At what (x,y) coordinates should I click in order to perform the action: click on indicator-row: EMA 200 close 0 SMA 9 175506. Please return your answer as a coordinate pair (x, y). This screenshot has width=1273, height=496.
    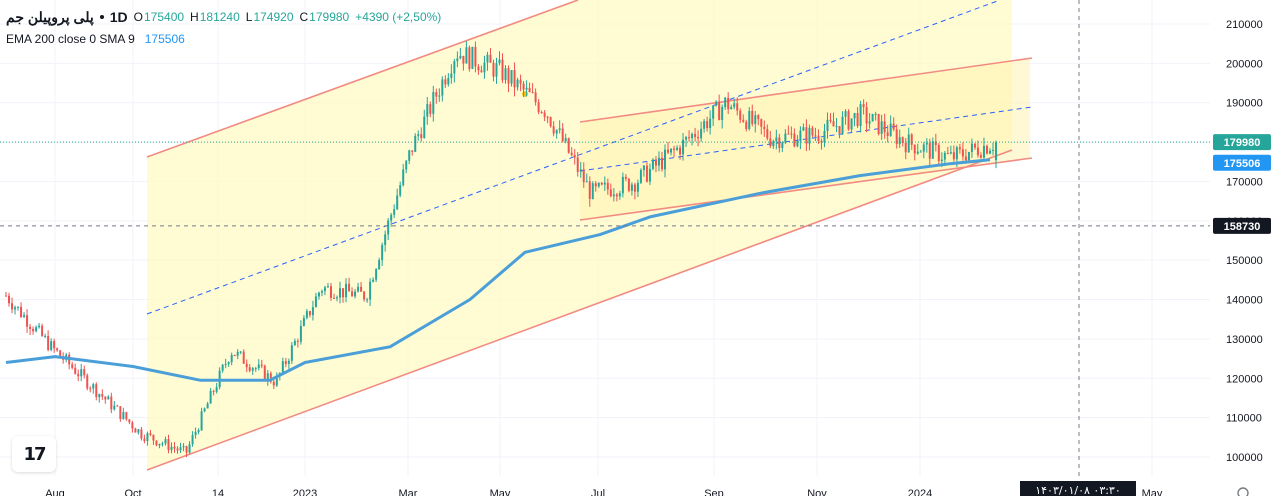
    Looking at the image, I should click on (223, 39).